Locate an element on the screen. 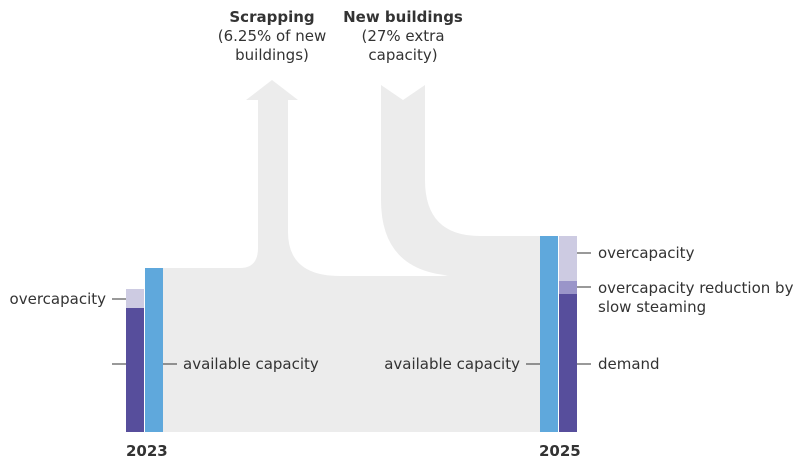 This screenshot has width=800, height=473. scrapping-note-line2: buildings) is located at coordinates (272, 55).